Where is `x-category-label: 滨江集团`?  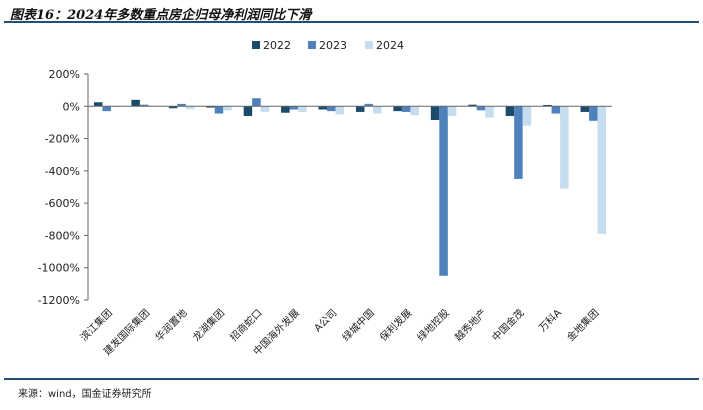 x-category-label: 滨江集团 is located at coordinates (95, 324).